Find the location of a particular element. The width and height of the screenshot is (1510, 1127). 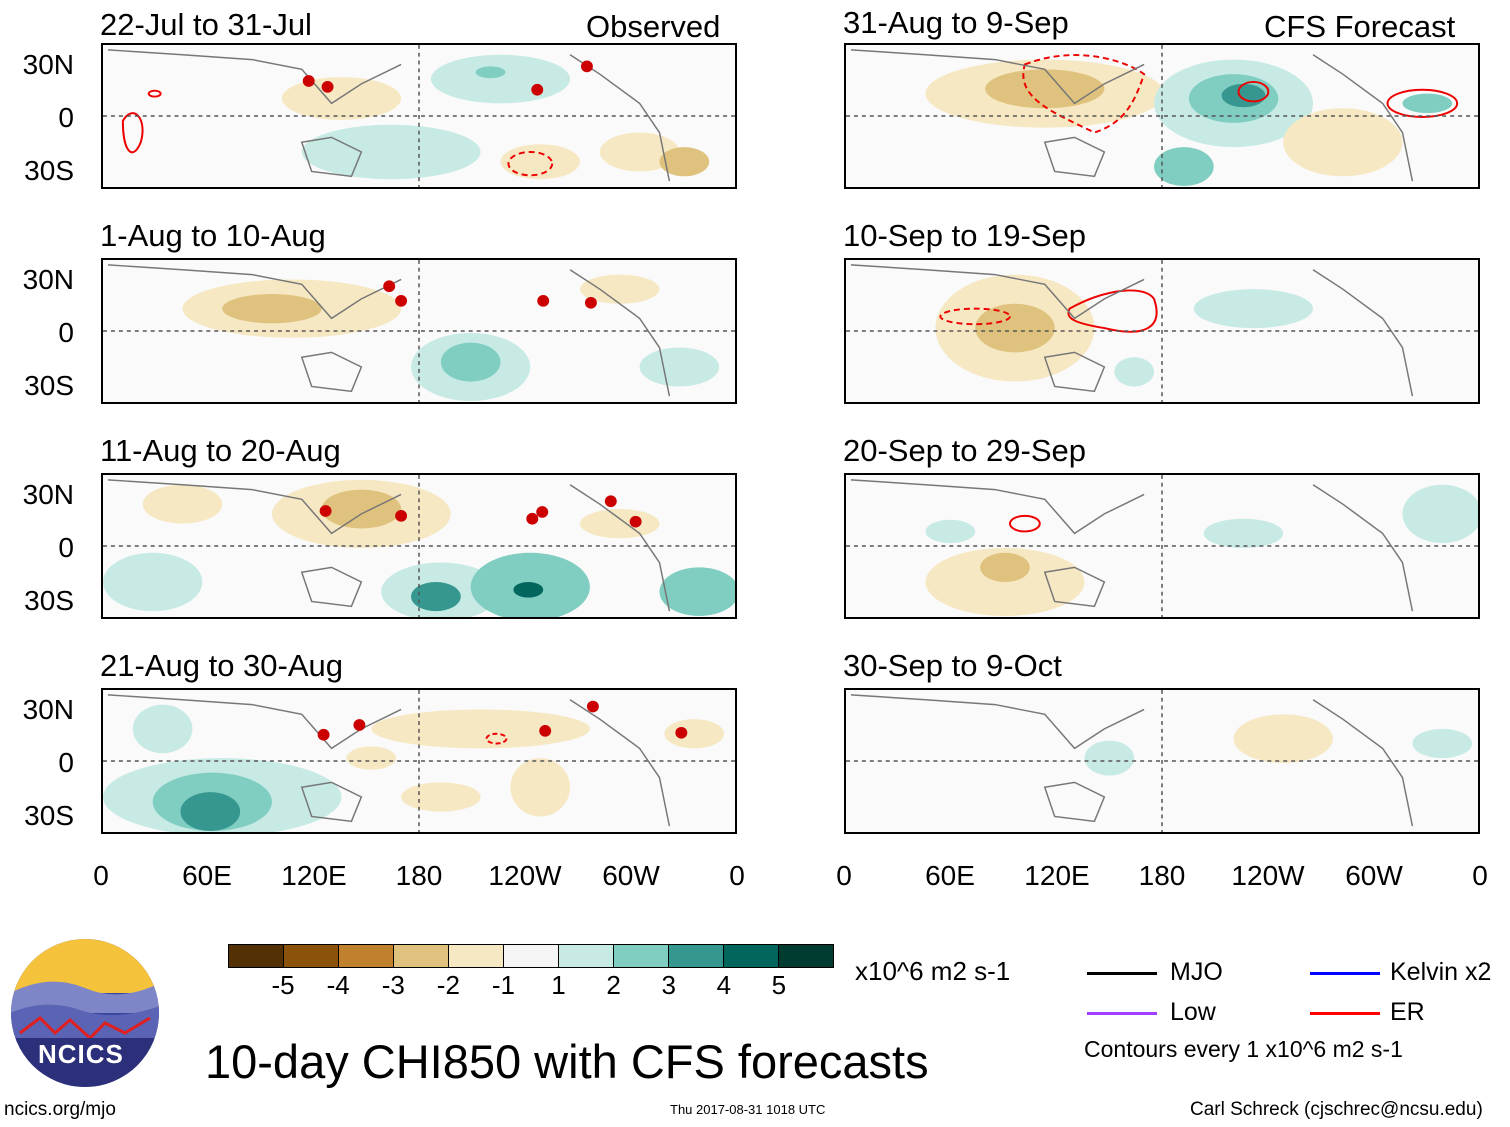

logo-text: NCICS is located at coordinates (81, 1054).